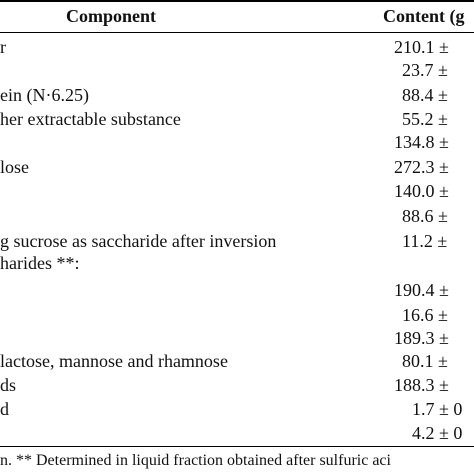 The height and width of the screenshot is (474, 474). Describe the element at coordinates (8, 385) in the screenshot. I see `row-15-label: ds` at that location.